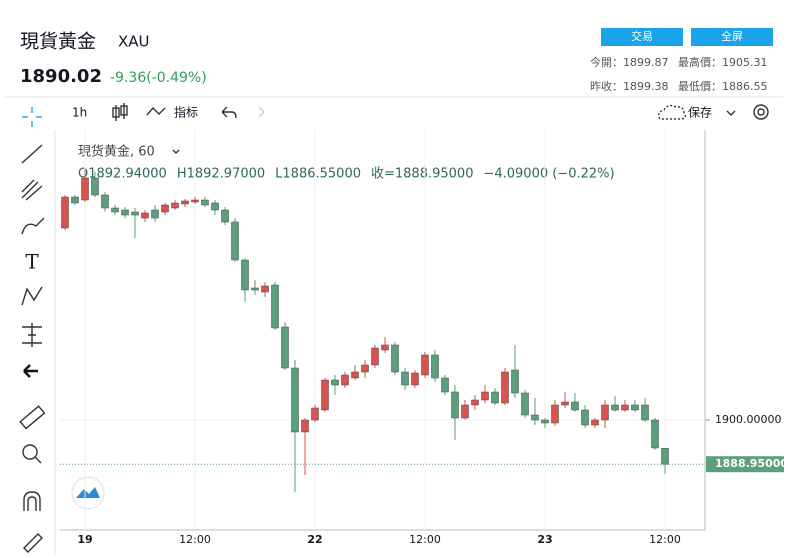 This screenshot has height=558, width=788. Describe the element at coordinates (84, 539) in the screenshot. I see `x-tick-label: 19` at that location.